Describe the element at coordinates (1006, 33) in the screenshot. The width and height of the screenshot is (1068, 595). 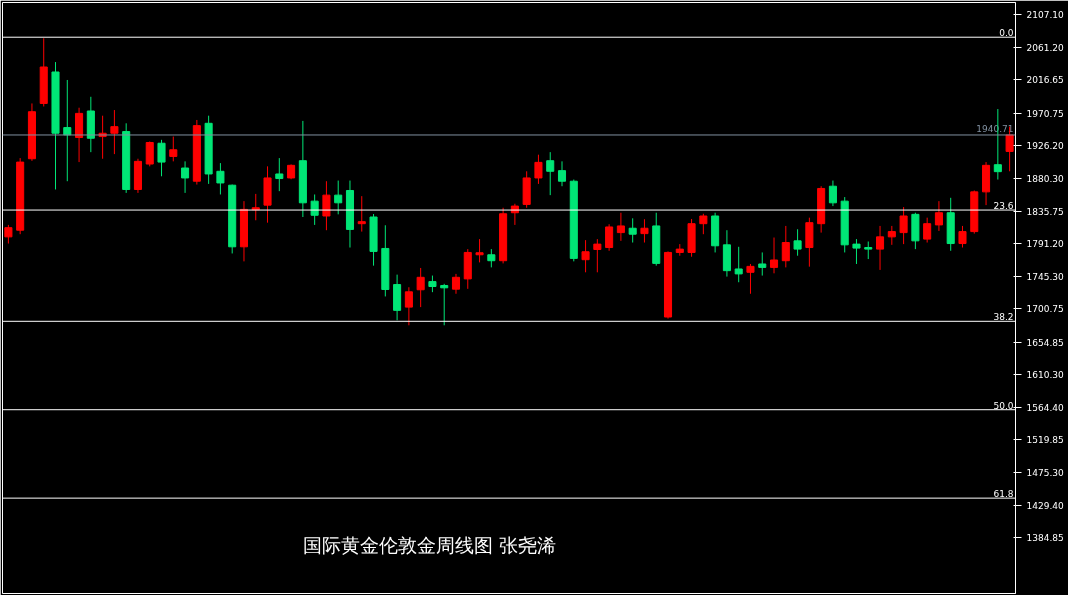
I see `annotation: 0.0` at that location.